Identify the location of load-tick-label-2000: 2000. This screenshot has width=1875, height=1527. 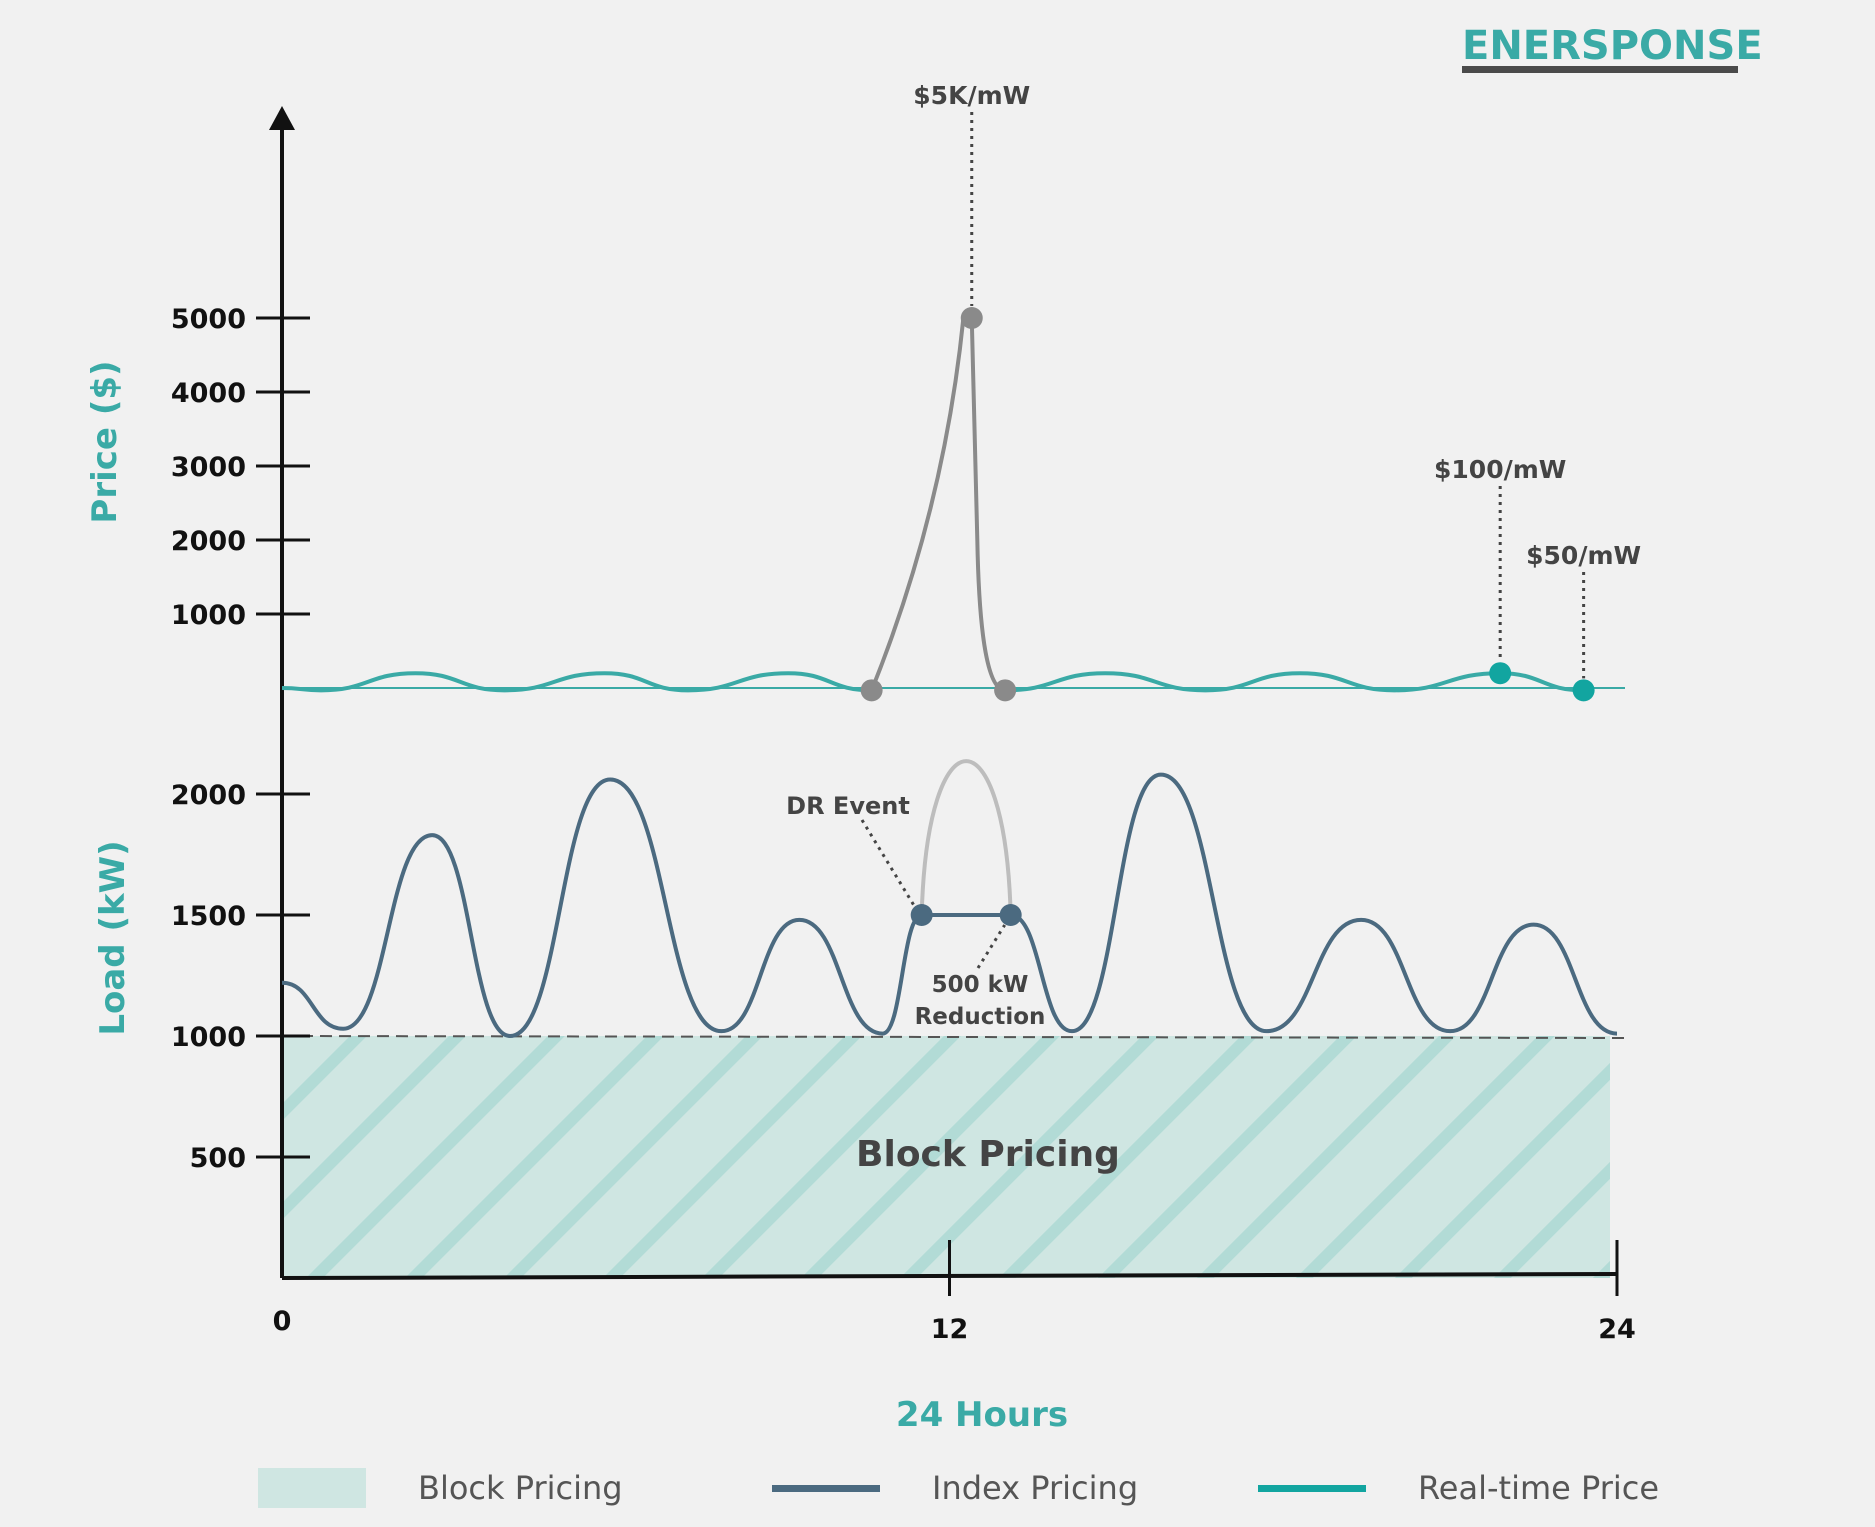
(208, 795).